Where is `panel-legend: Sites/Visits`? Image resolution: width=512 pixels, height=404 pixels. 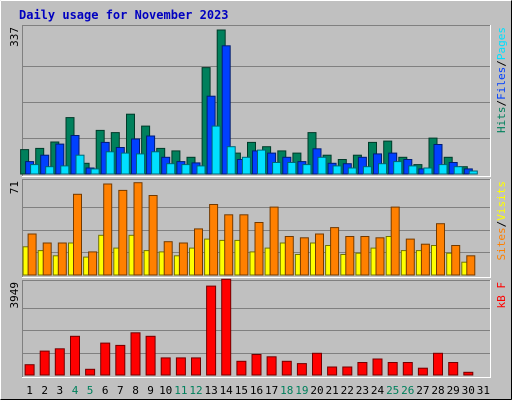 panel-legend: Sites/Visits is located at coordinates (501, 221).